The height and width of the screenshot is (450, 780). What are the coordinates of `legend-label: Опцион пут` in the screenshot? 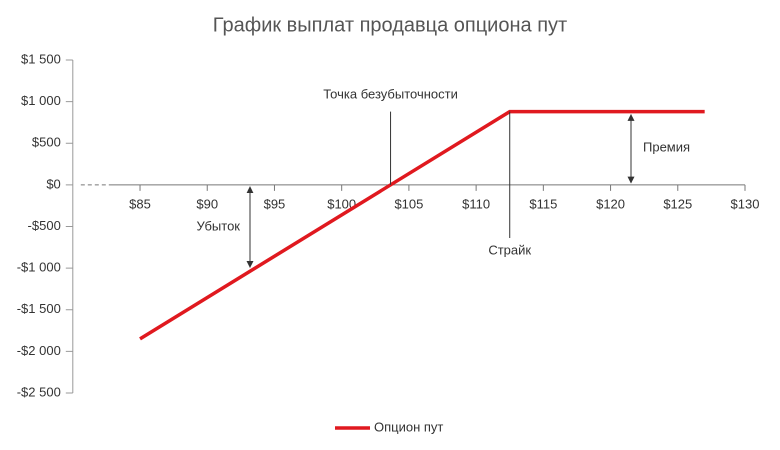 It's located at (408, 426).